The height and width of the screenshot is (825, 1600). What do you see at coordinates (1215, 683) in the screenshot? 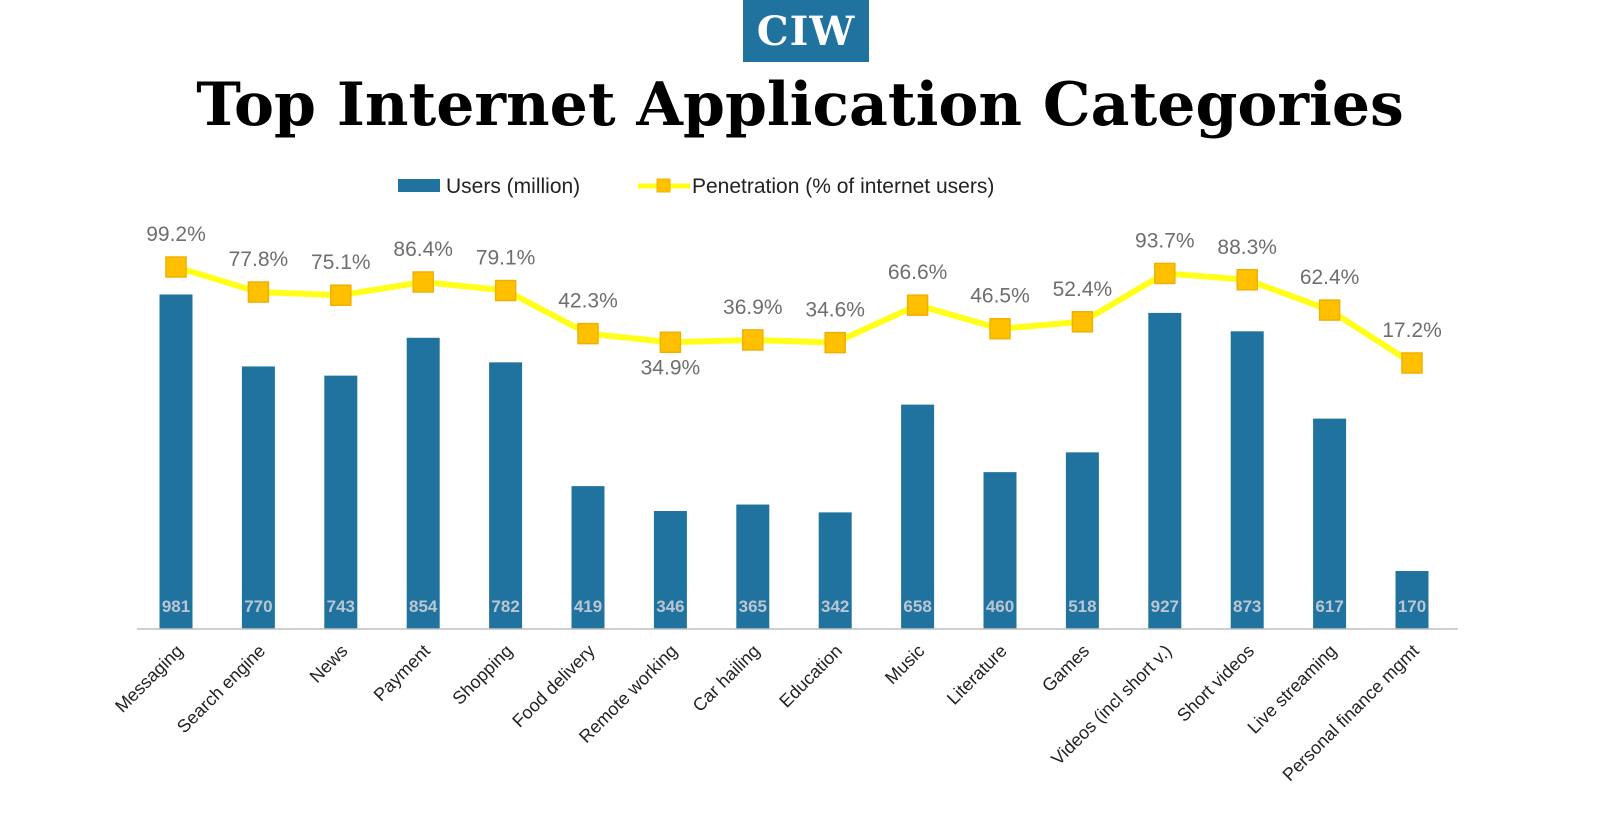
I see `x-tick-label: Short videos` at bounding box center [1215, 683].